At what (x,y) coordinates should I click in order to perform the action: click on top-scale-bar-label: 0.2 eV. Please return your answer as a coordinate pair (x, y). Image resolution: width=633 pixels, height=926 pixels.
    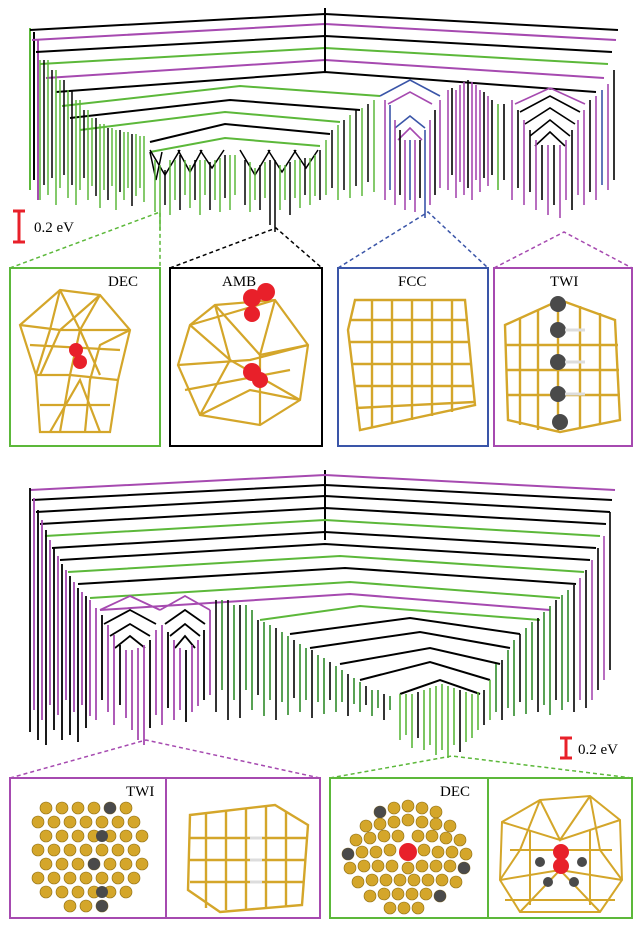
    Looking at the image, I should click on (54, 228).